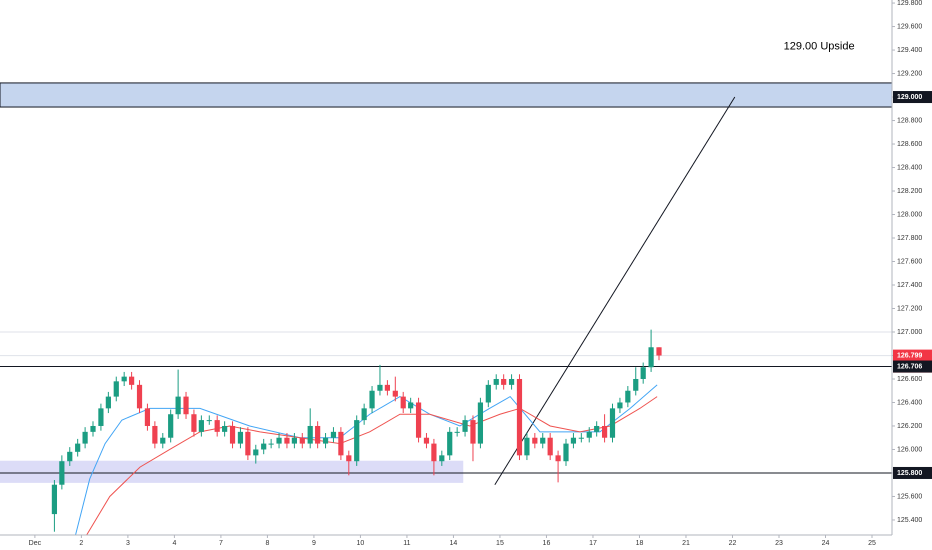  What do you see at coordinates (733, 543) in the screenshot?
I see `x-tick-label: 22` at bounding box center [733, 543].